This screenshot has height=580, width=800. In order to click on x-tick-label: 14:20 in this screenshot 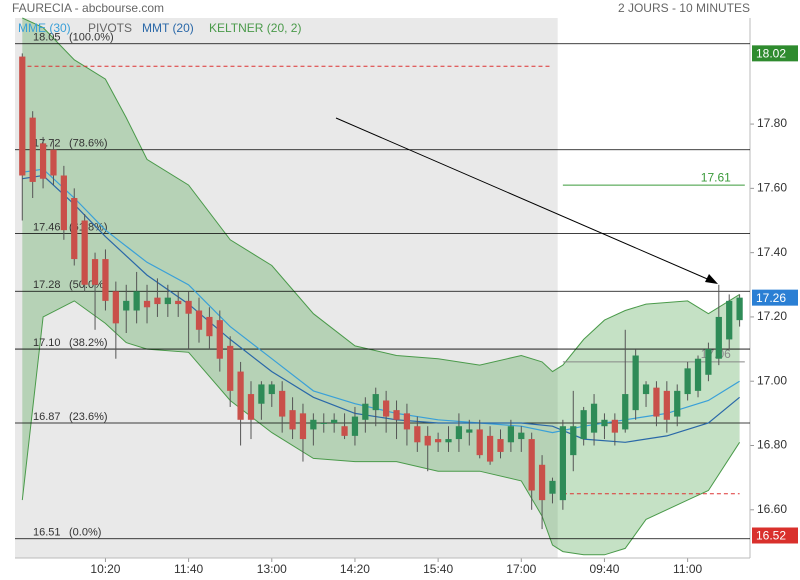, I will do `click(355, 569)`.